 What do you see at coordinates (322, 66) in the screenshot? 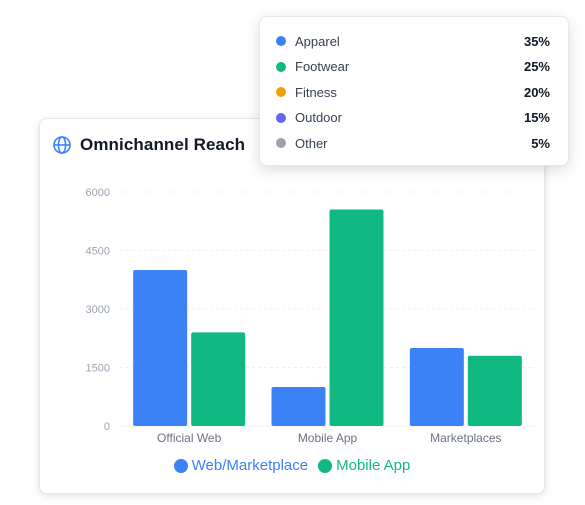
I see `popover-label: Footwear` at bounding box center [322, 66].